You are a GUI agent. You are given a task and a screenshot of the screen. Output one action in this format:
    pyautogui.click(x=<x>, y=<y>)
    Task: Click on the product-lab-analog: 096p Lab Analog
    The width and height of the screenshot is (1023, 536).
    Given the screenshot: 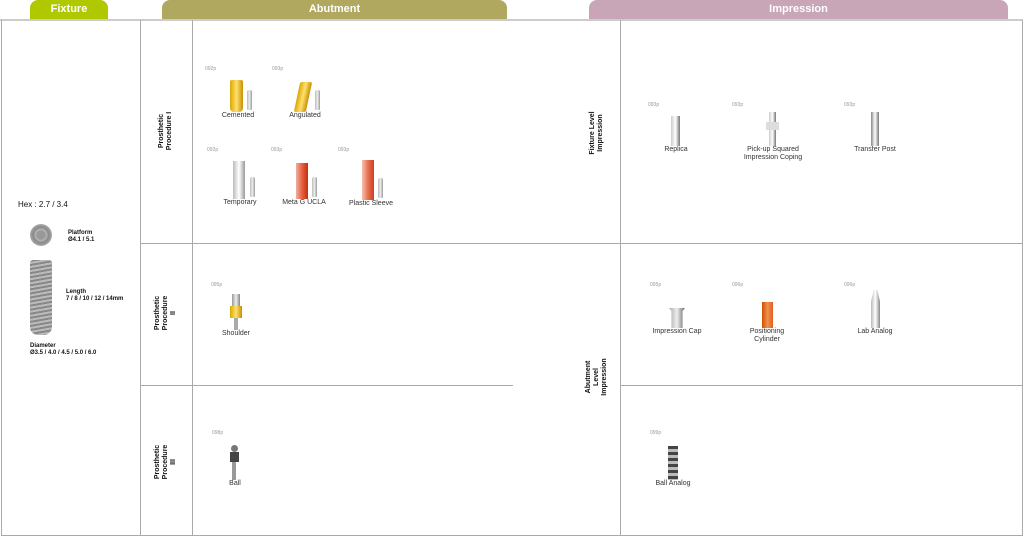 What is the action you would take?
    pyautogui.click(x=875, y=309)
    